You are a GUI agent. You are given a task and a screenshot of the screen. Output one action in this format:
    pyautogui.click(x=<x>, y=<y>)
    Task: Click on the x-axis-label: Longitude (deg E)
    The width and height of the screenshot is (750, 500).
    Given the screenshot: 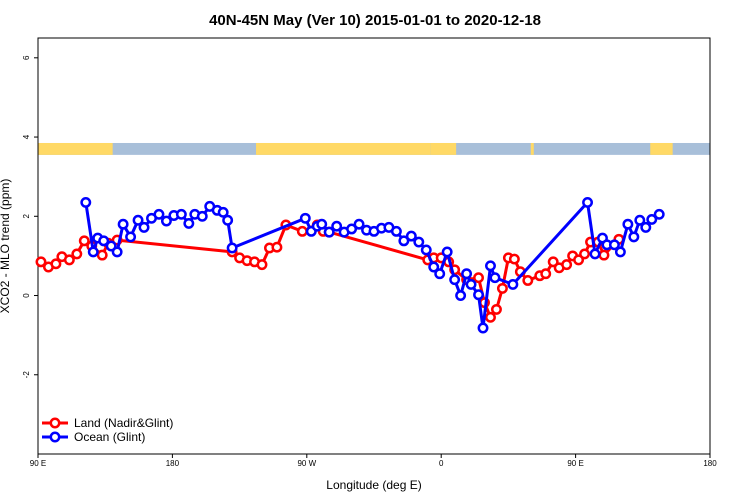 What is the action you would take?
    pyautogui.click(x=373, y=485)
    